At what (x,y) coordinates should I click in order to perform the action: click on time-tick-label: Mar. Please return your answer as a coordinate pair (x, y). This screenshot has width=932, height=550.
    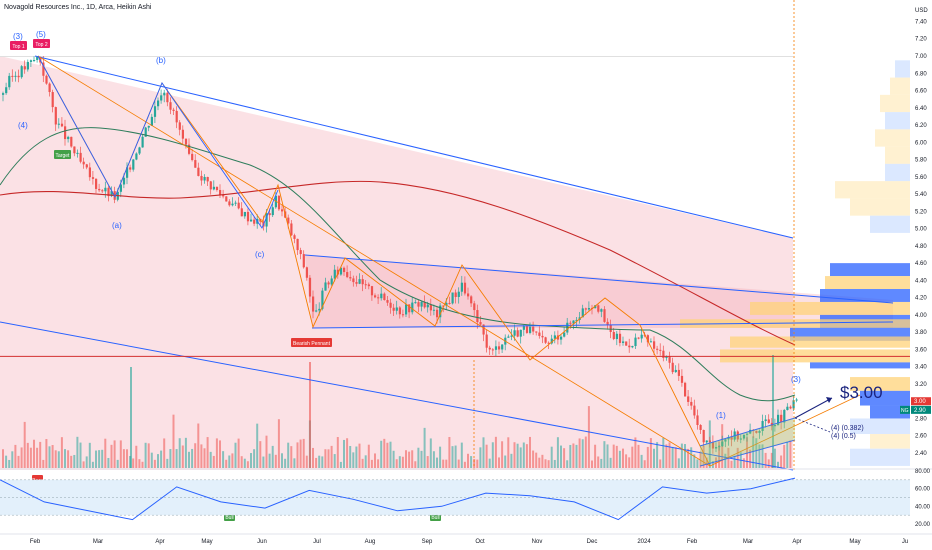
    Looking at the image, I should click on (748, 542).